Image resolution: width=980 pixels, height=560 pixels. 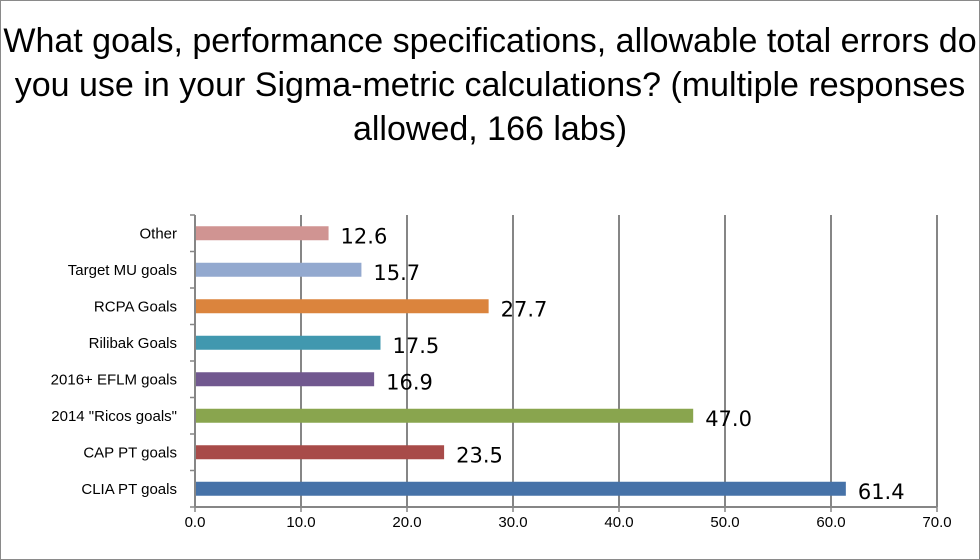 What do you see at coordinates (300, 522) in the screenshot?
I see `x-tick-label: 10.0` at bounding box center [300, 522].